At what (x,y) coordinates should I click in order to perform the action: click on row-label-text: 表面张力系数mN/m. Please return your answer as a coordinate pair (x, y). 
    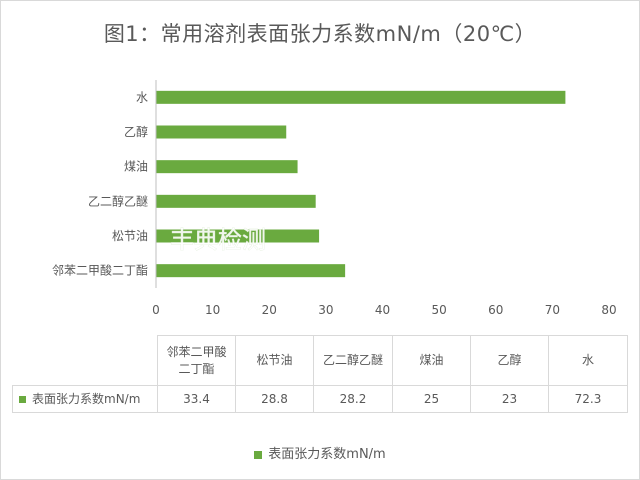
    Looking at the image, I should click on (86, 398).